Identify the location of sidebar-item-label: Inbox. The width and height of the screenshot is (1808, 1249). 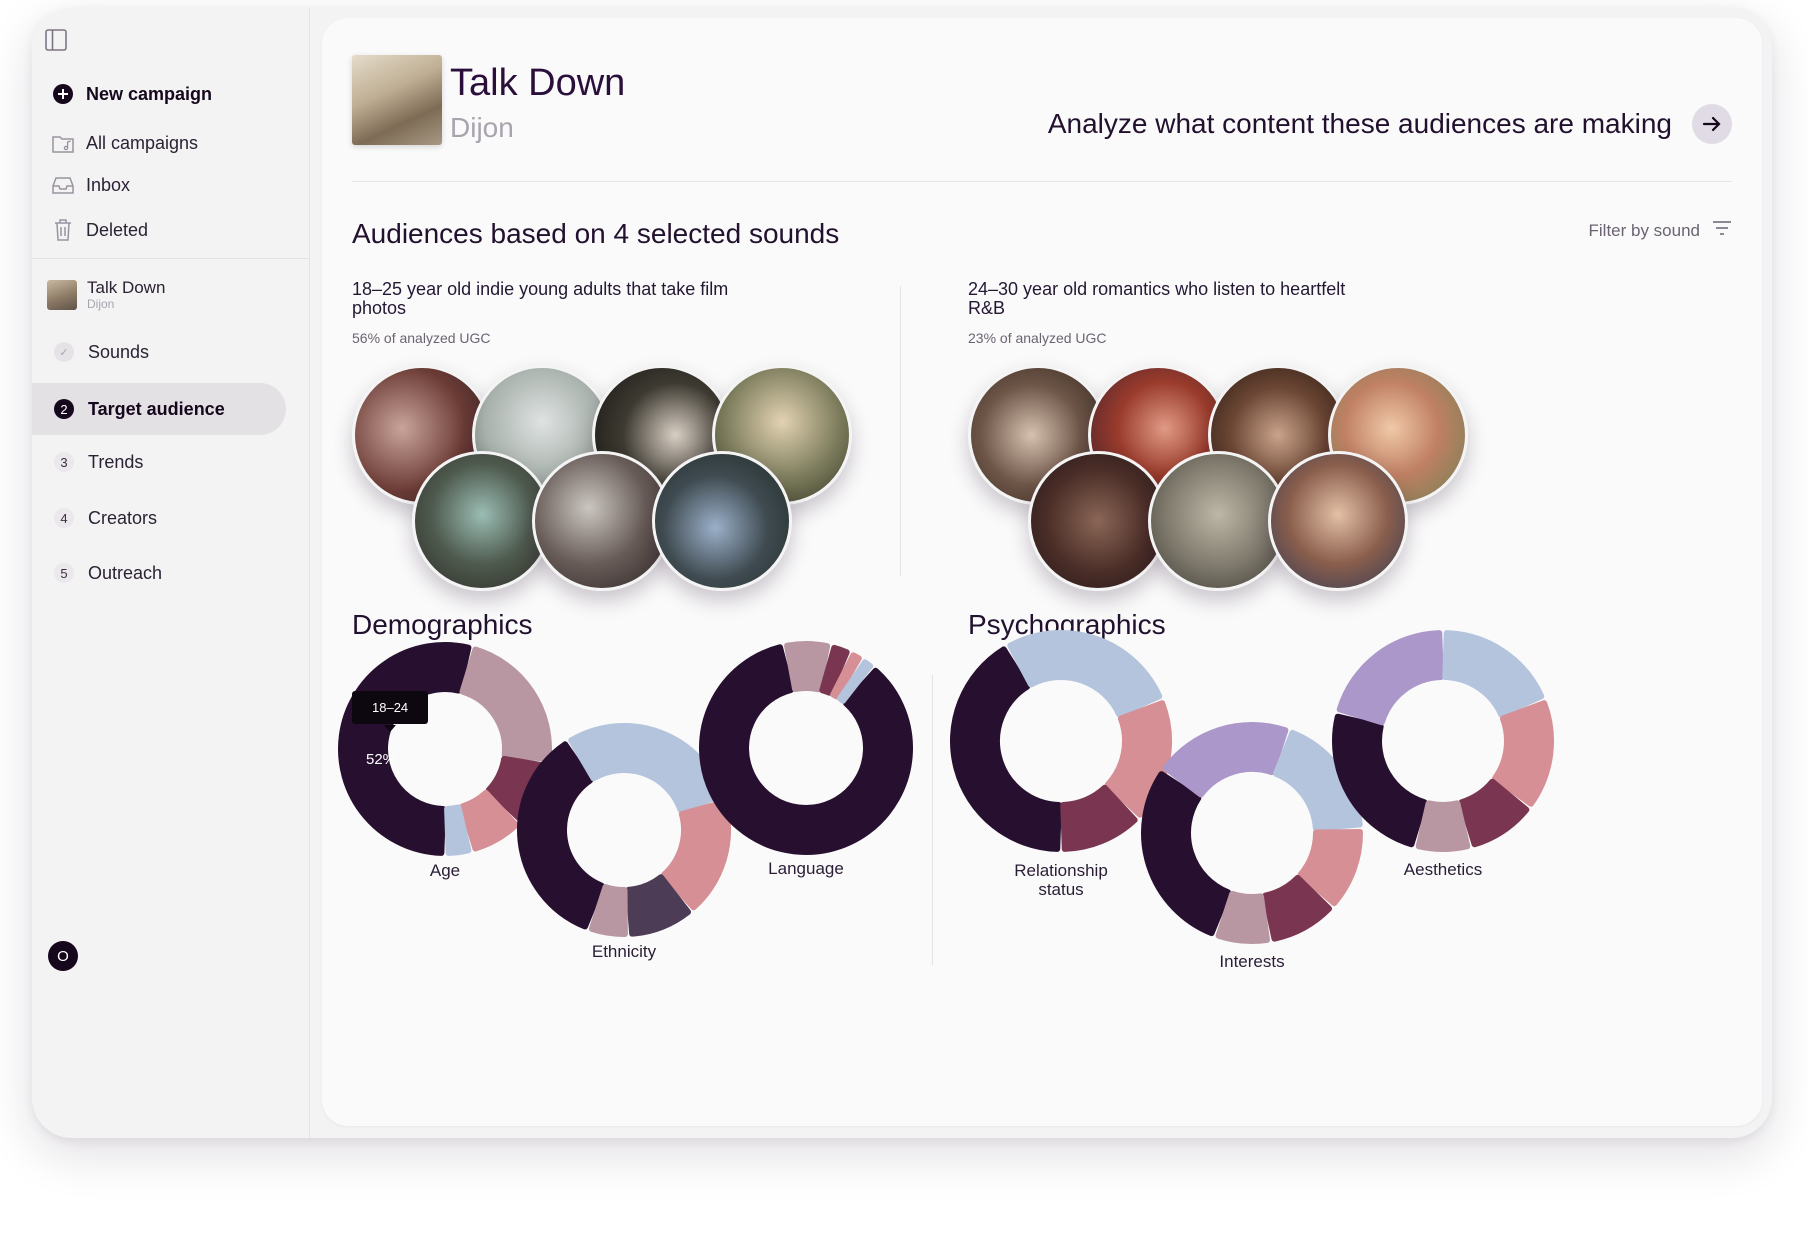
(108, 184).